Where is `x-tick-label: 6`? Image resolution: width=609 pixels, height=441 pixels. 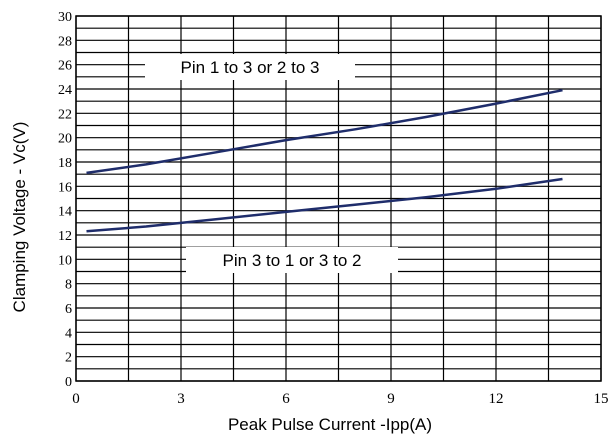
x-tick-label: 6 is located at coordinates (286, 399).